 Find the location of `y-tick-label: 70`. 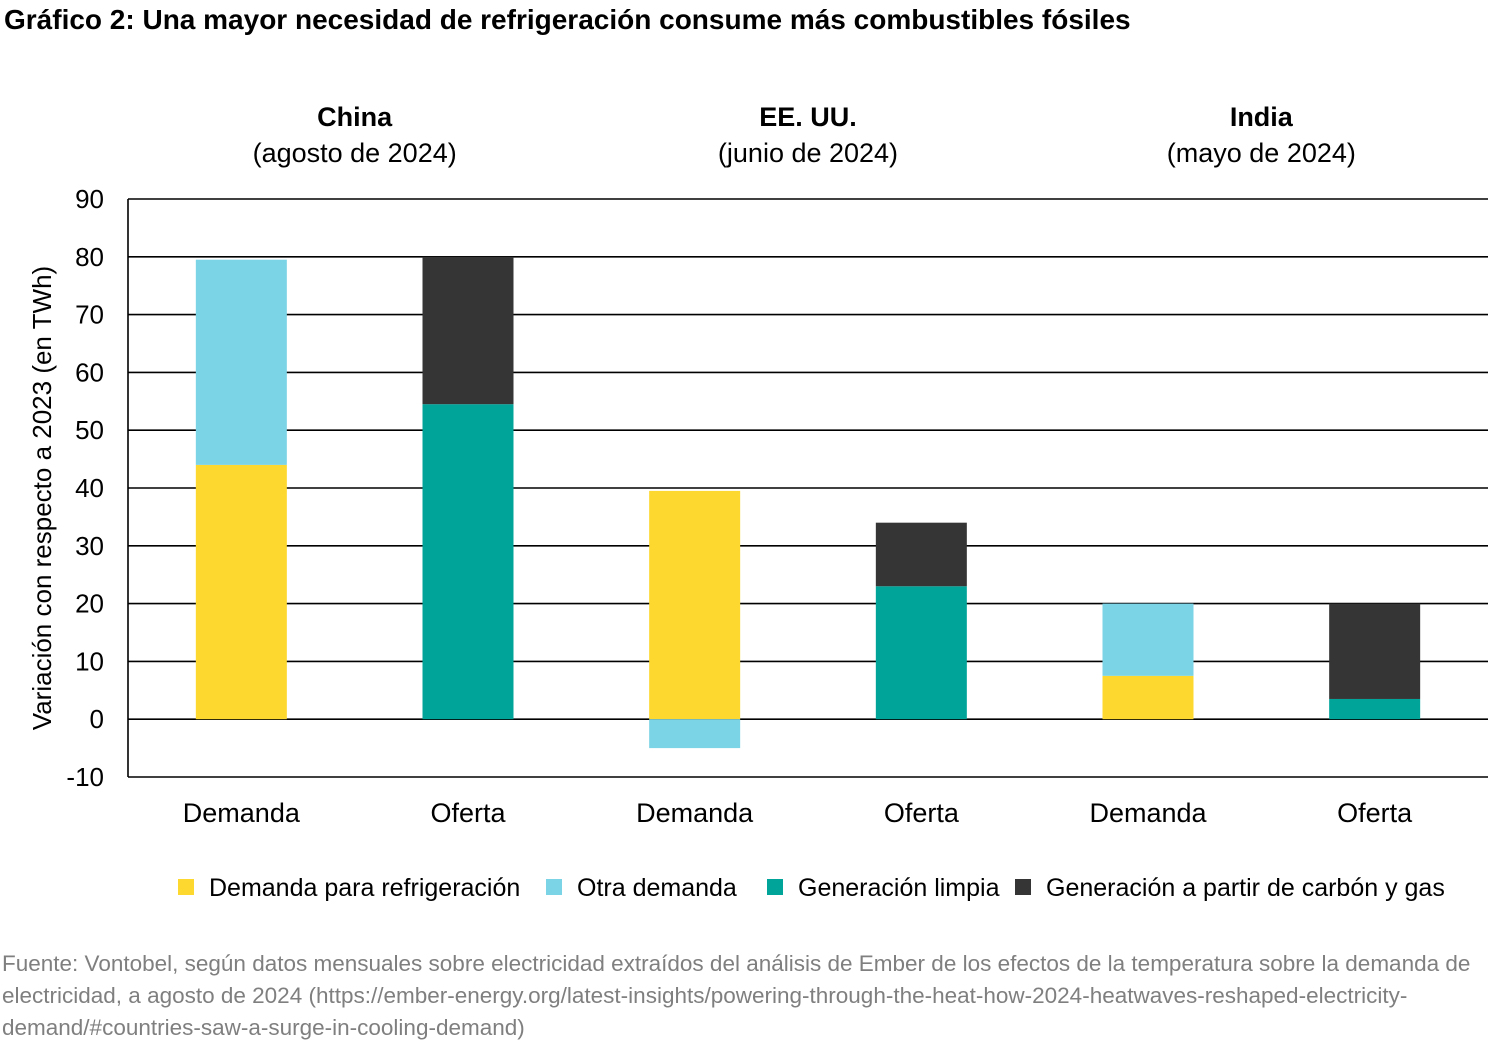

y-tick-label: 70 is located at coordinates (89, 315).